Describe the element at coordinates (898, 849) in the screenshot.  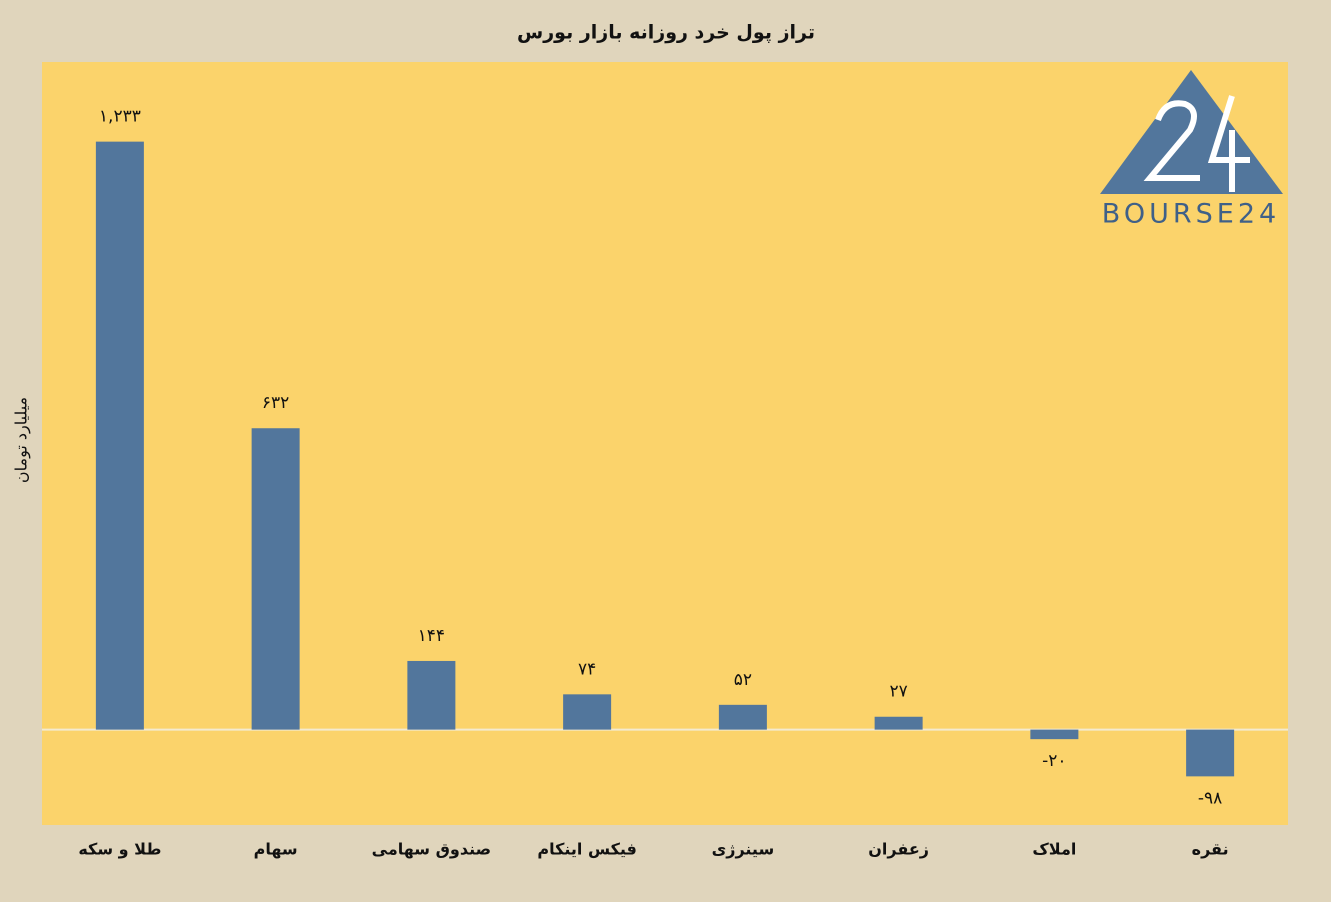
I see `x-tick-label: زعفران` at that location.